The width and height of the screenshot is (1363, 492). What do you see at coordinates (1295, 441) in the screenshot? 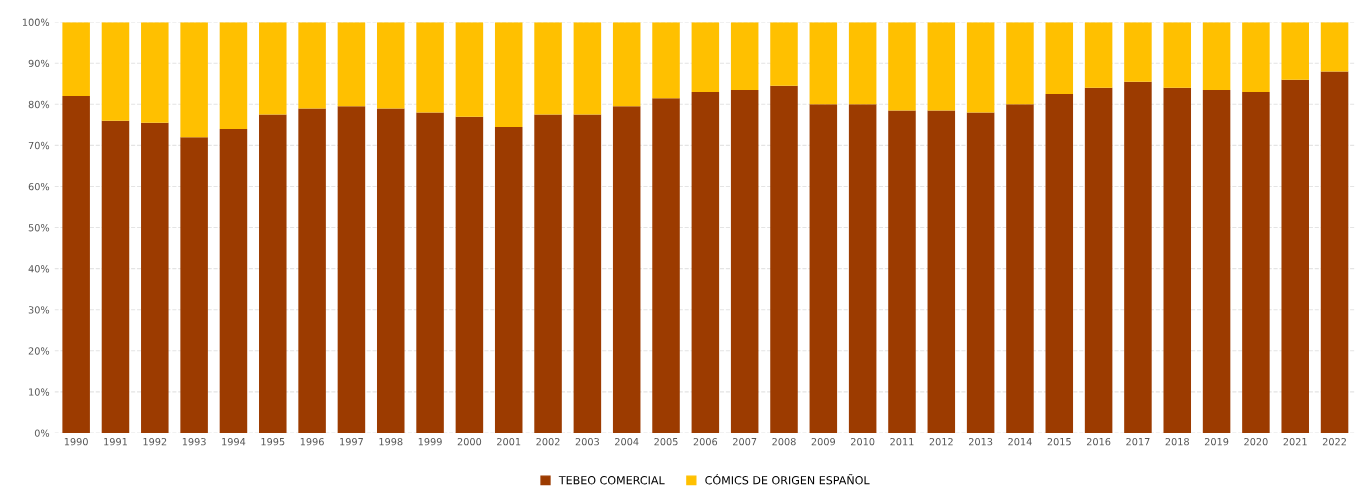
I see `x-tick-label: 2021` at bounding box center [1295, 441].